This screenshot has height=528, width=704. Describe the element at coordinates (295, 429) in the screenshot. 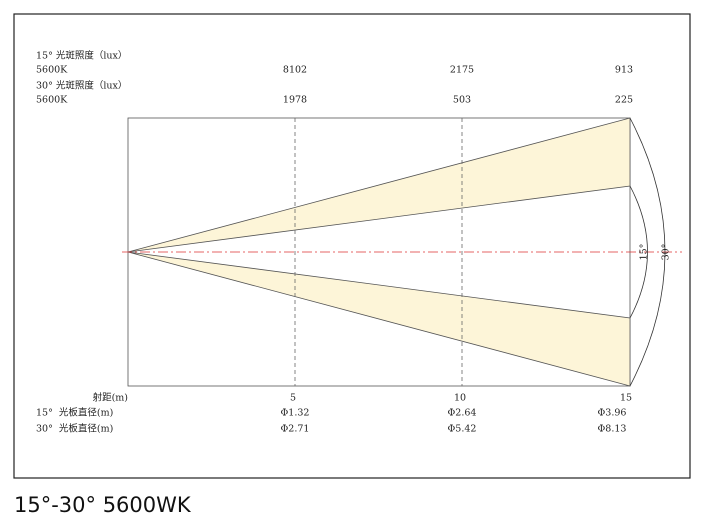

I see `diameter-value: Φ2.71` at that location.